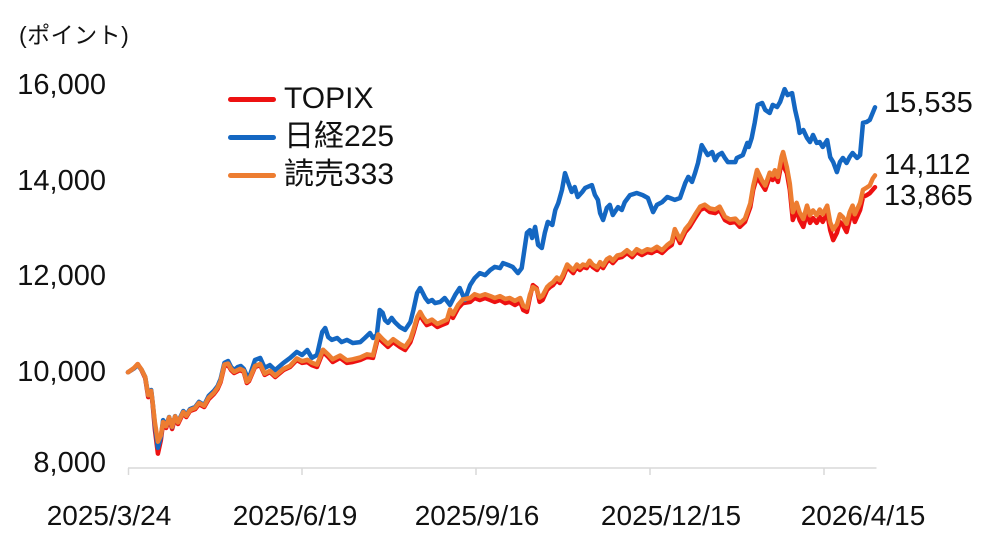 Image resolution: width=995 pixels, height=560 pixels. I want to click on legend-item-topix: TOPIX, so click(311, 99).